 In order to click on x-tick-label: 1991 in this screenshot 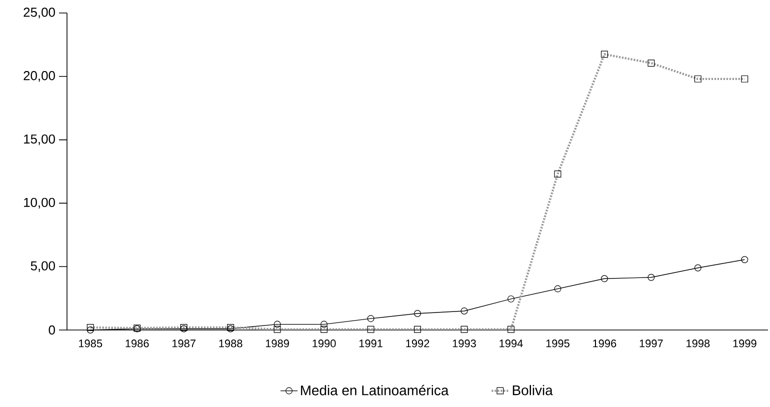, I will do `click(370, 344)`.